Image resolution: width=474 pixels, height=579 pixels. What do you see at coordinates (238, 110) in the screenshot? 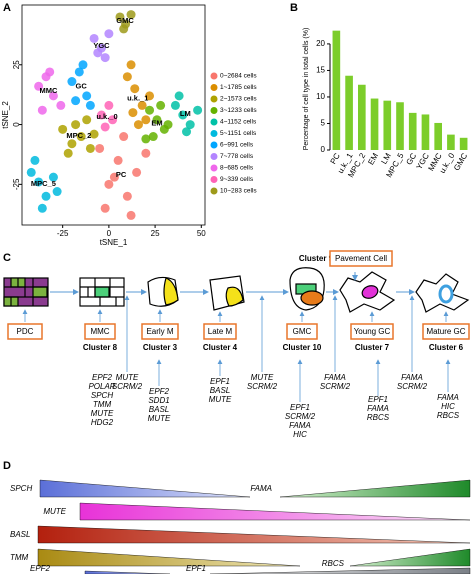
I see `legend-label: 3~1233 cells` at bounding box center [238, 110].